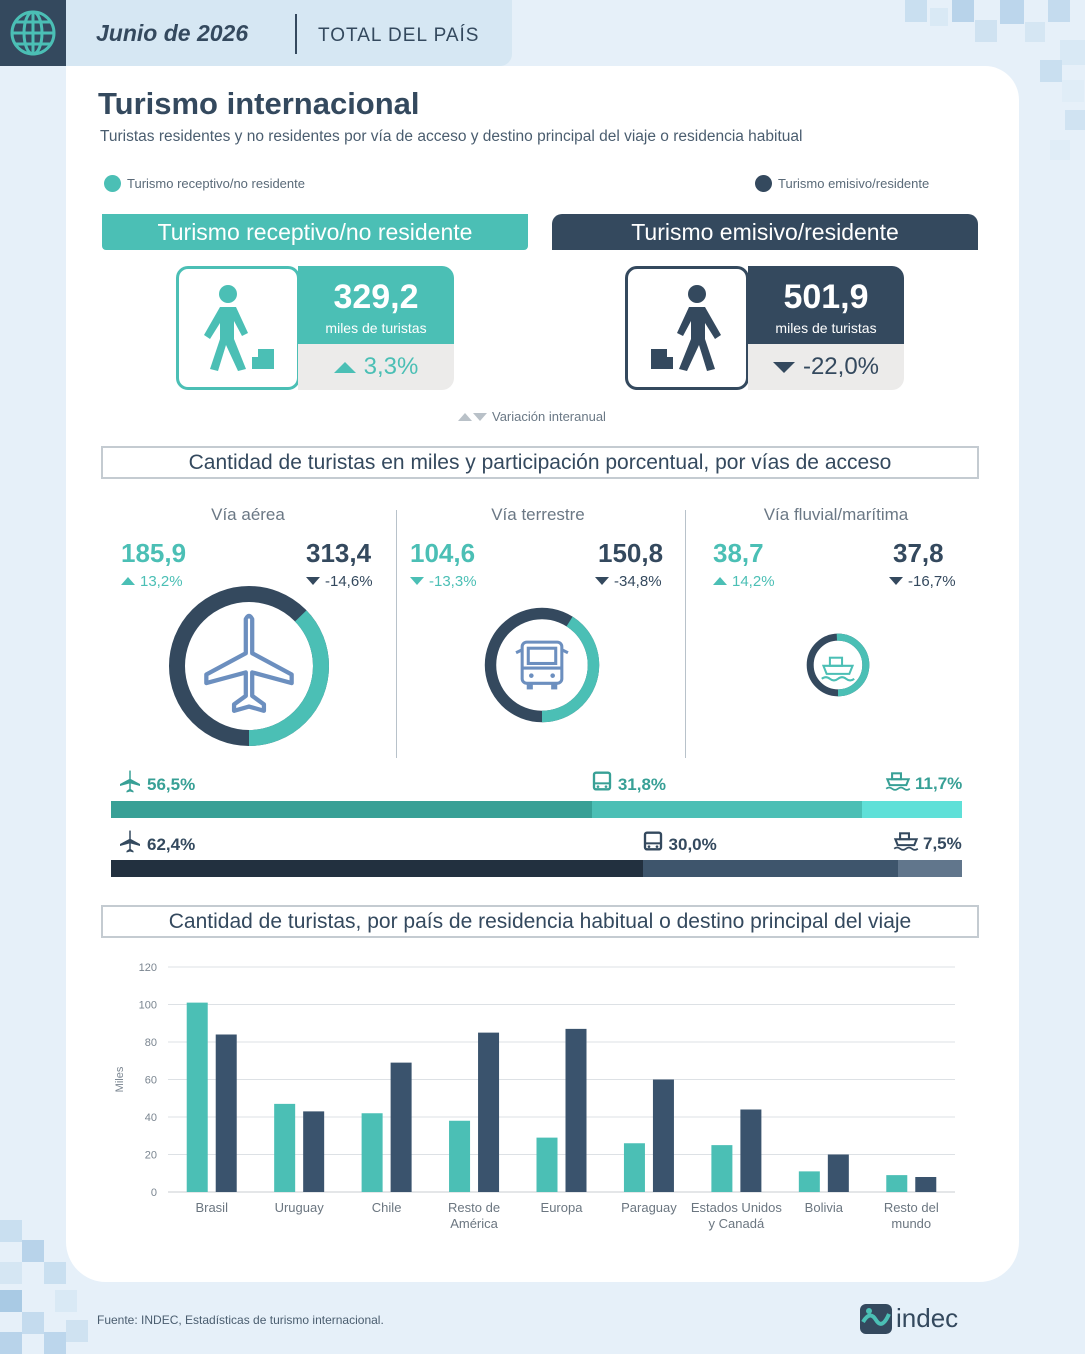 The height and width of the screenshot is (1354, 1085). Describe the element at coordinates (692, 844) in the screenshot. I see `emissive-share-value: 30,0%` at that location.